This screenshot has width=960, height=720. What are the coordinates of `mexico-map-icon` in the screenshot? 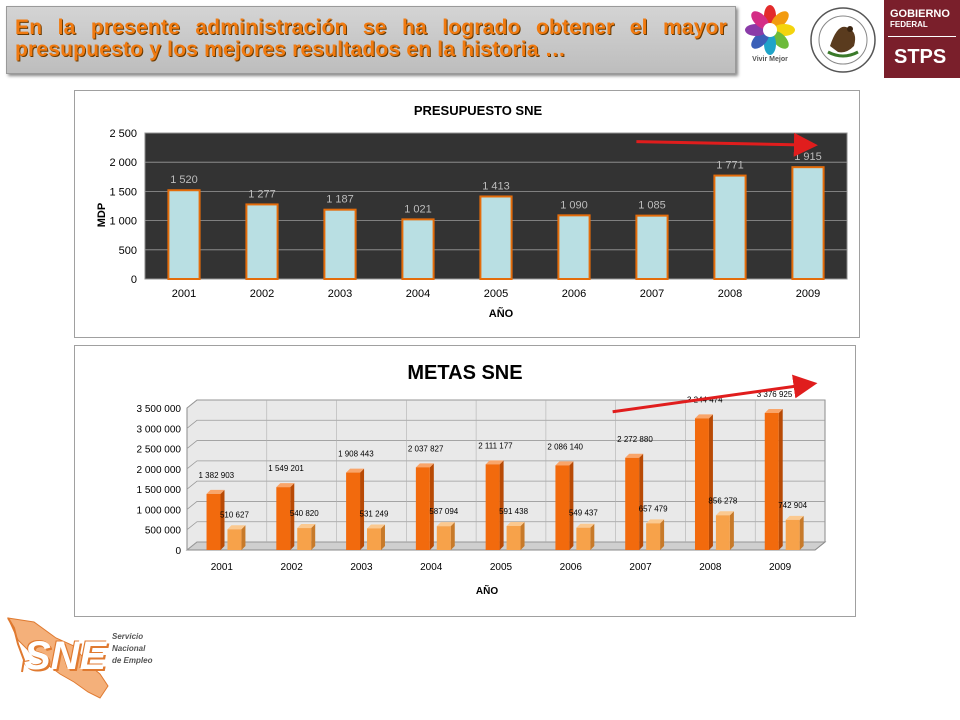 It's located at (58, 658).